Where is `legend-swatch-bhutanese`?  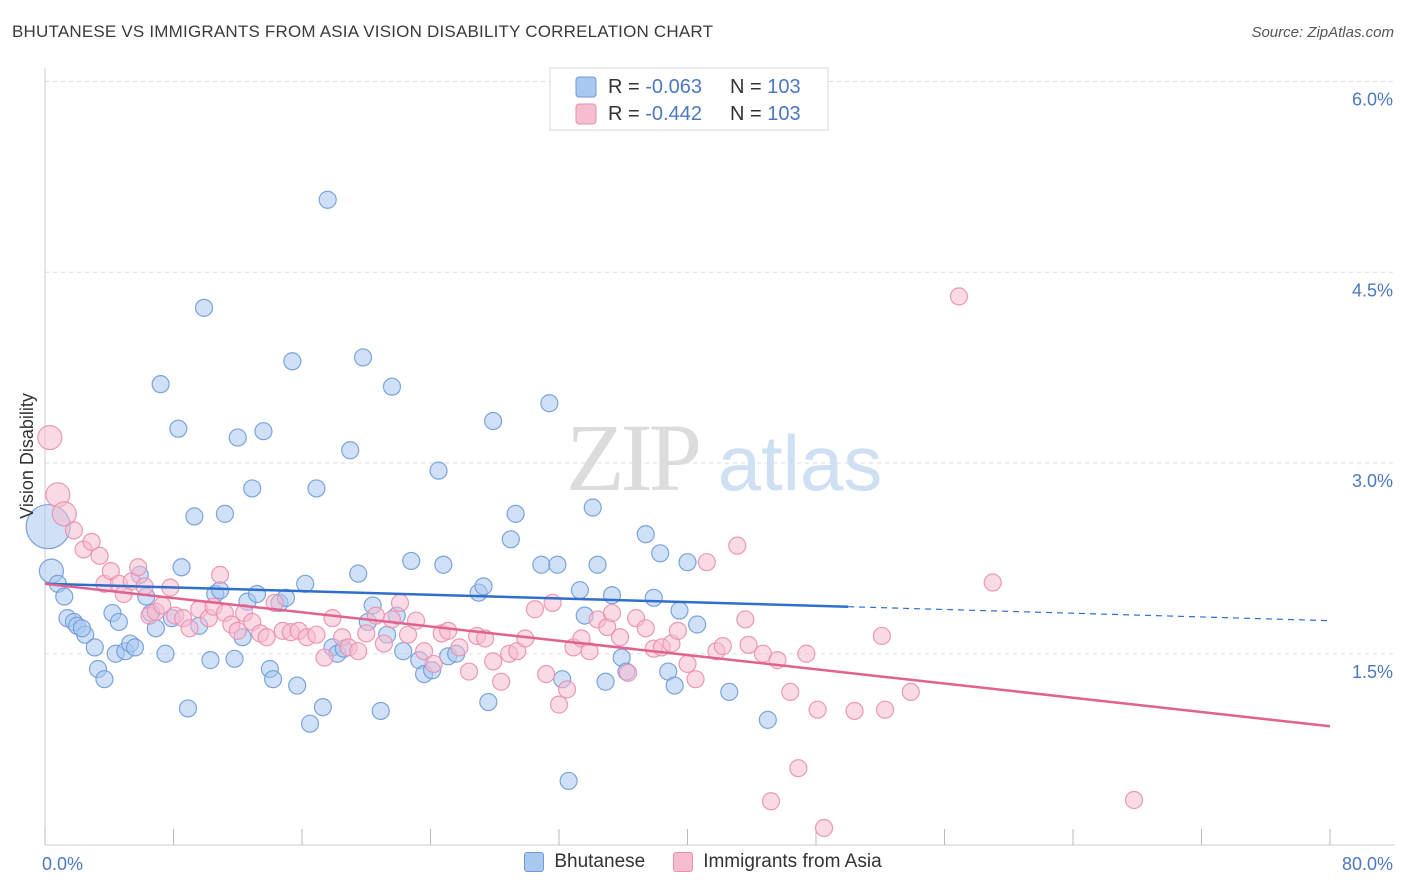
legend-swatch-bhutanese is located at coordinates (534, 862).